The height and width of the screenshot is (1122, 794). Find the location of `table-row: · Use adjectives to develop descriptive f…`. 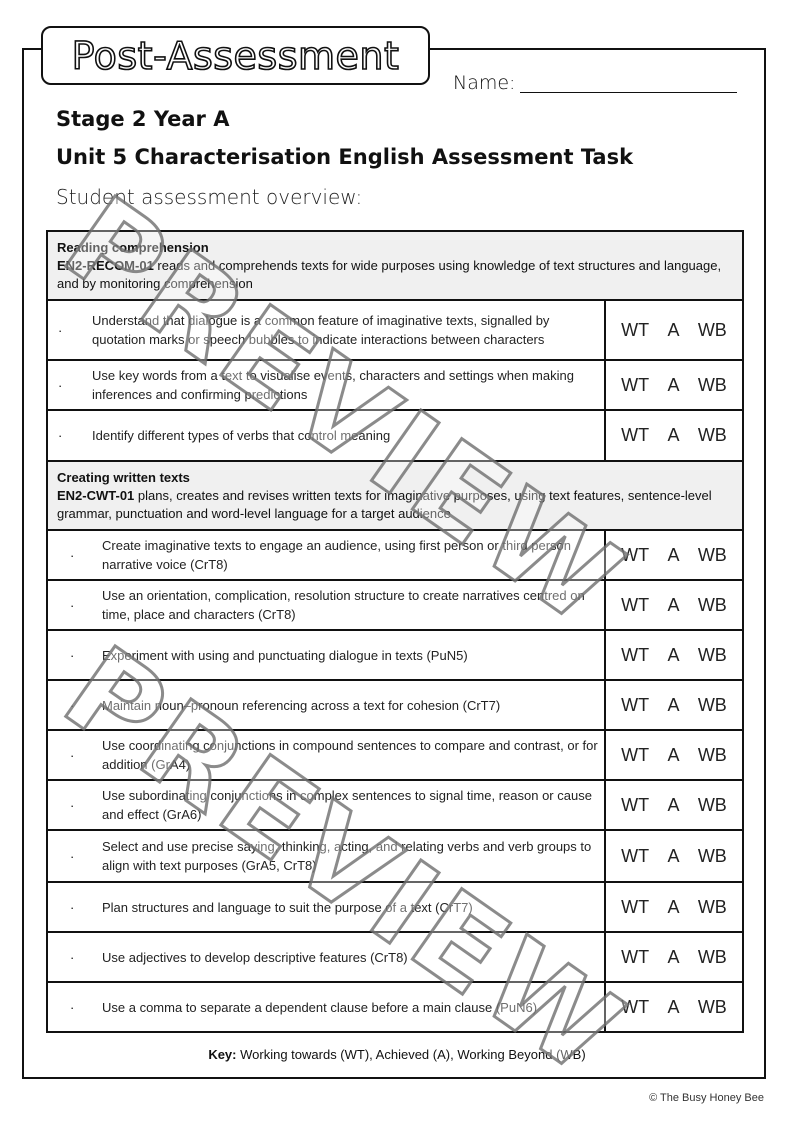

table-row: · Use adjectives to develop descriptive f… is located at coordinates (395, 957).